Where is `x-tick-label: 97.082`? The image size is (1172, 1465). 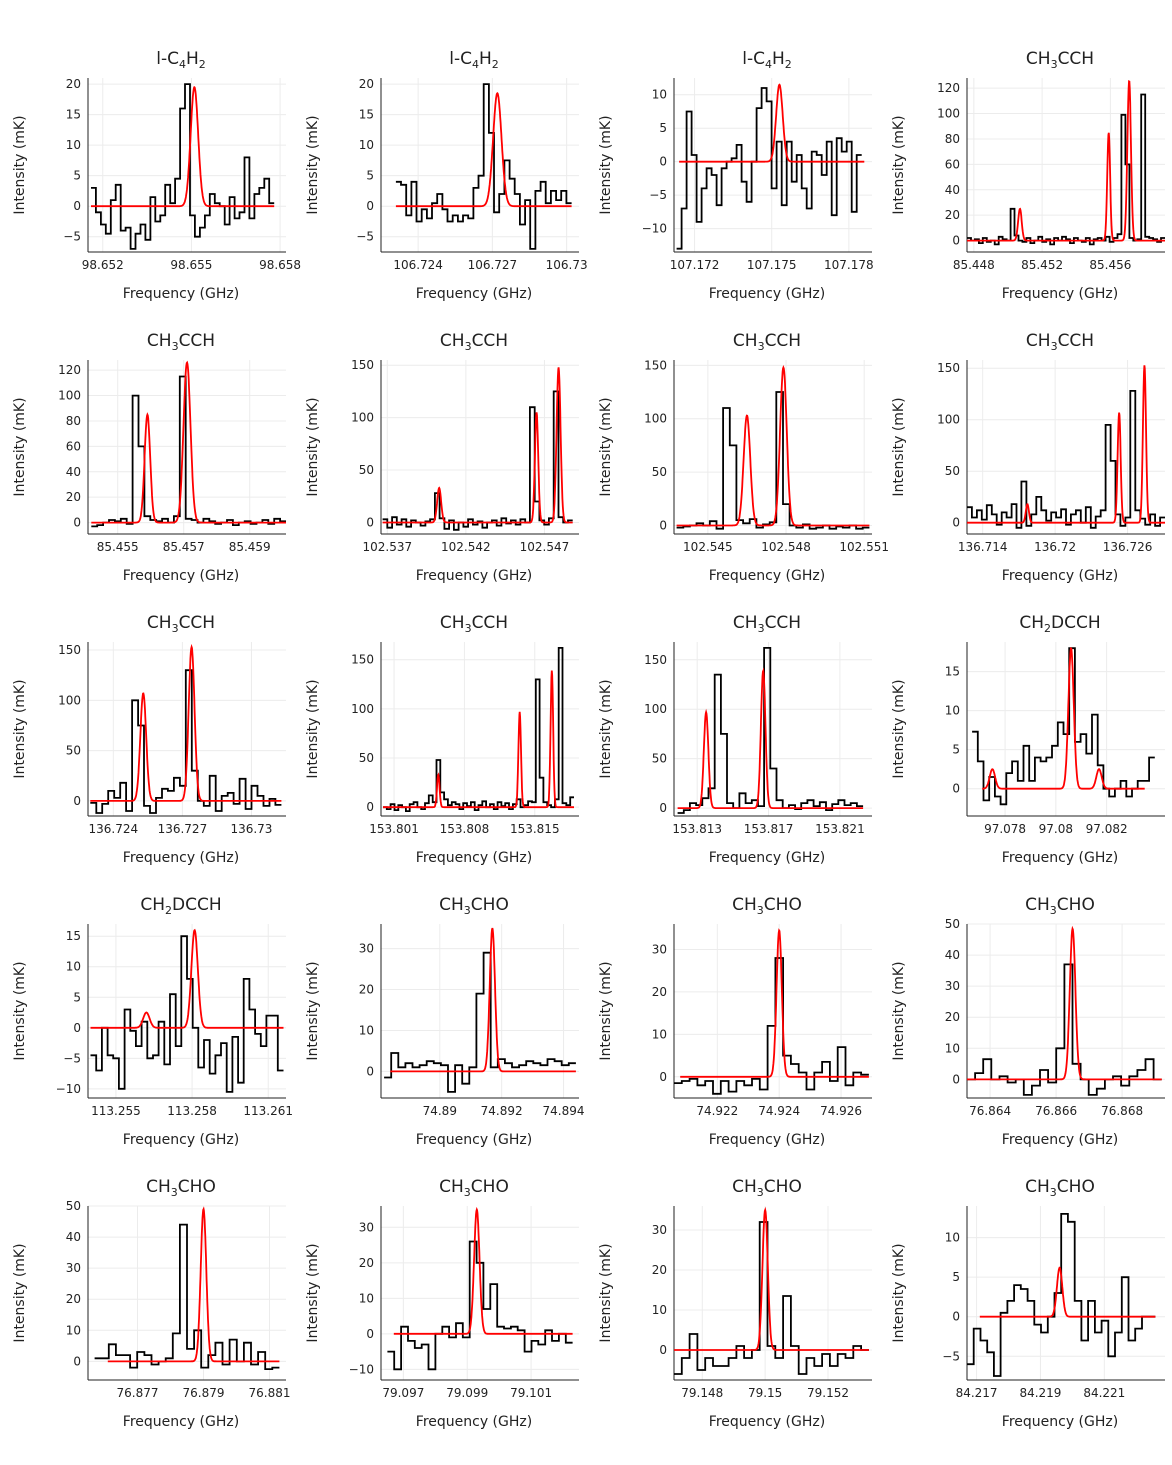
x-tick-label: 97.082 is located at coordinates (1107, 829).